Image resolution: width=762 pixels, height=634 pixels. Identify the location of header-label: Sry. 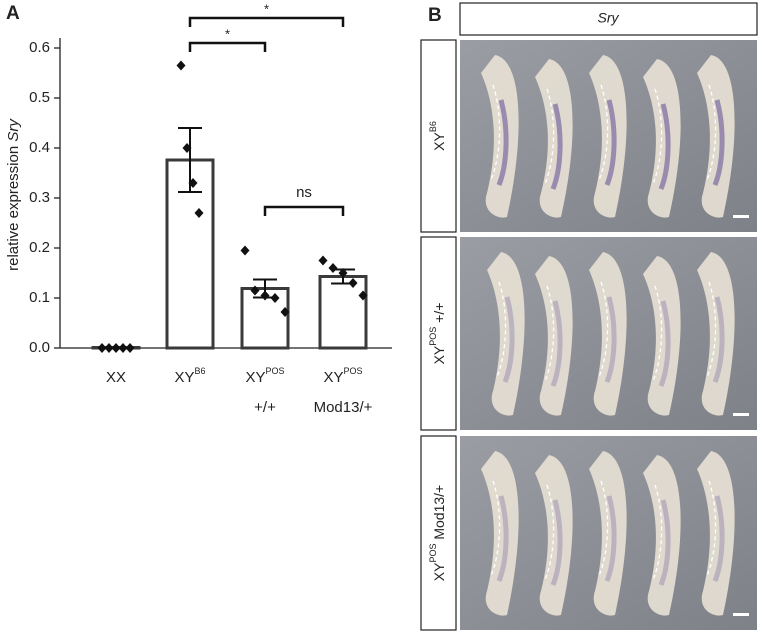
(609, 18).